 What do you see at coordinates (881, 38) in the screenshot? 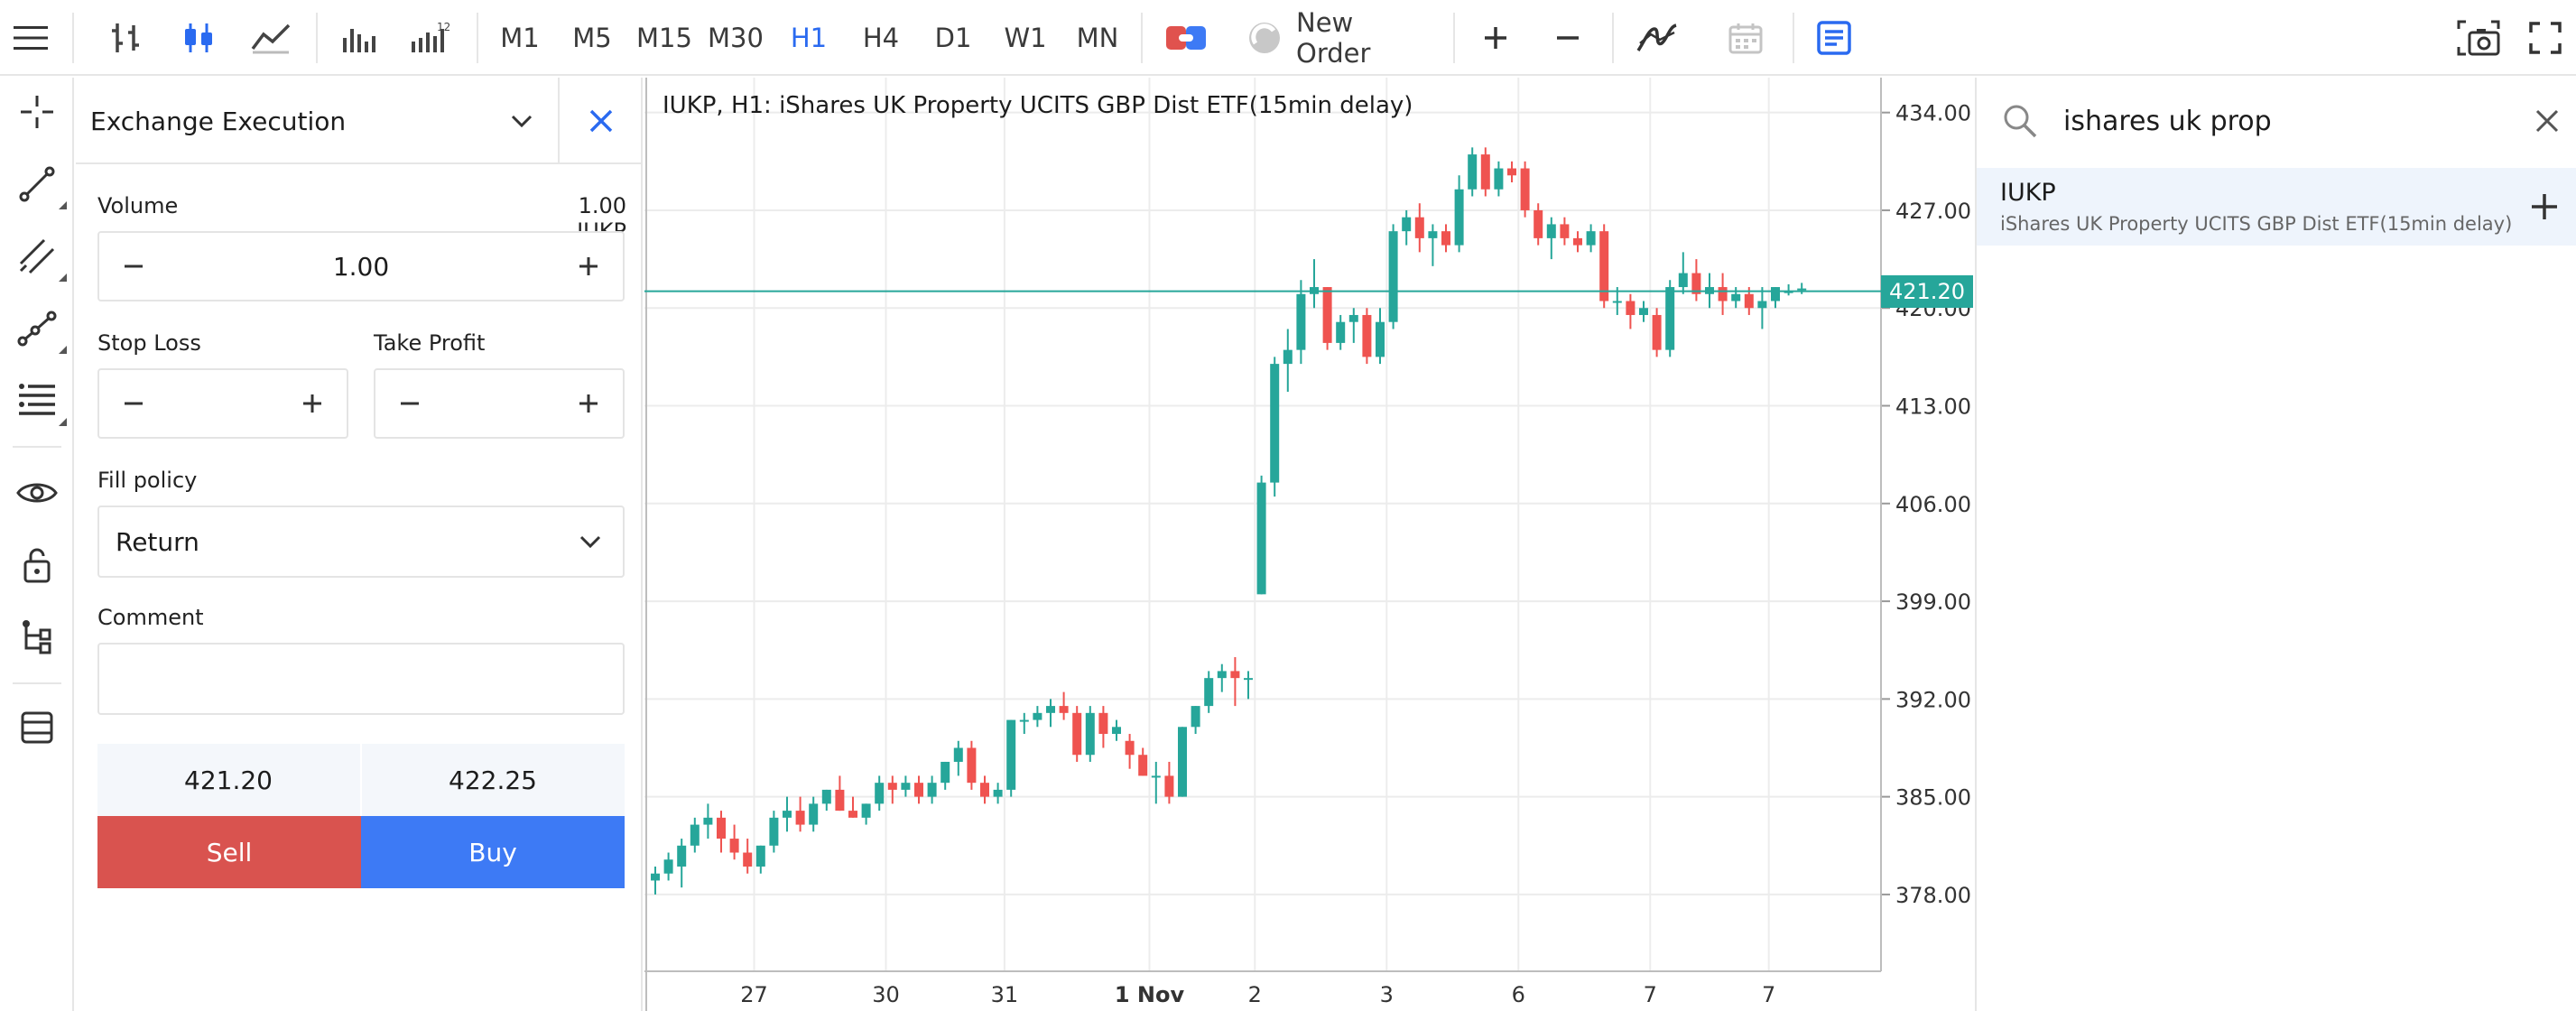
I see `timeframe-h4: H4` at bounding box center [881, 38].